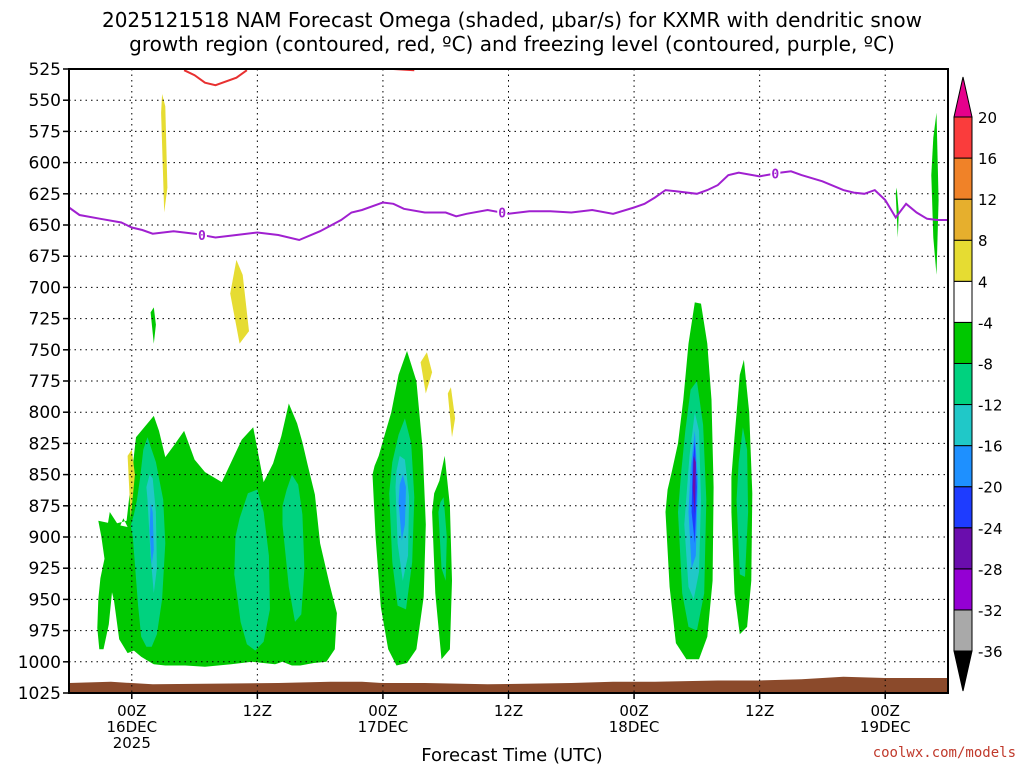 This screenshot has width=1024, height=768. What do you see at coordinates (45, 288) in the screenshot?
I see `y-tick-label-700: 700` at bounding box center [45, 288].